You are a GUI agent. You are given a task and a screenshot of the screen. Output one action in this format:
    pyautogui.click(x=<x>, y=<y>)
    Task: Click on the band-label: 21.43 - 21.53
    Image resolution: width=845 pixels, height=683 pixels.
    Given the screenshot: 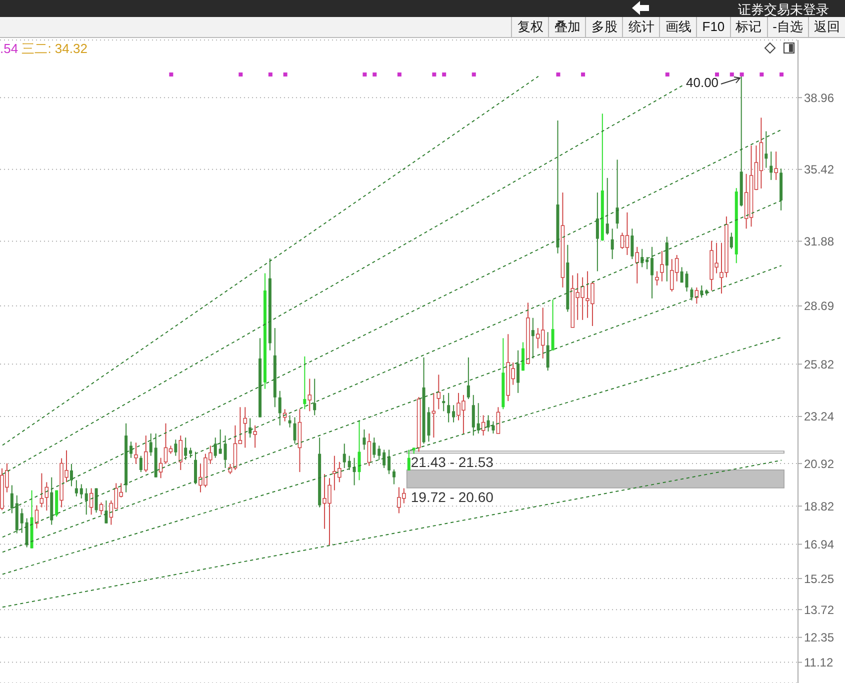 What is the action you would take?
    pyautogui.click(x=452, y=462)
    